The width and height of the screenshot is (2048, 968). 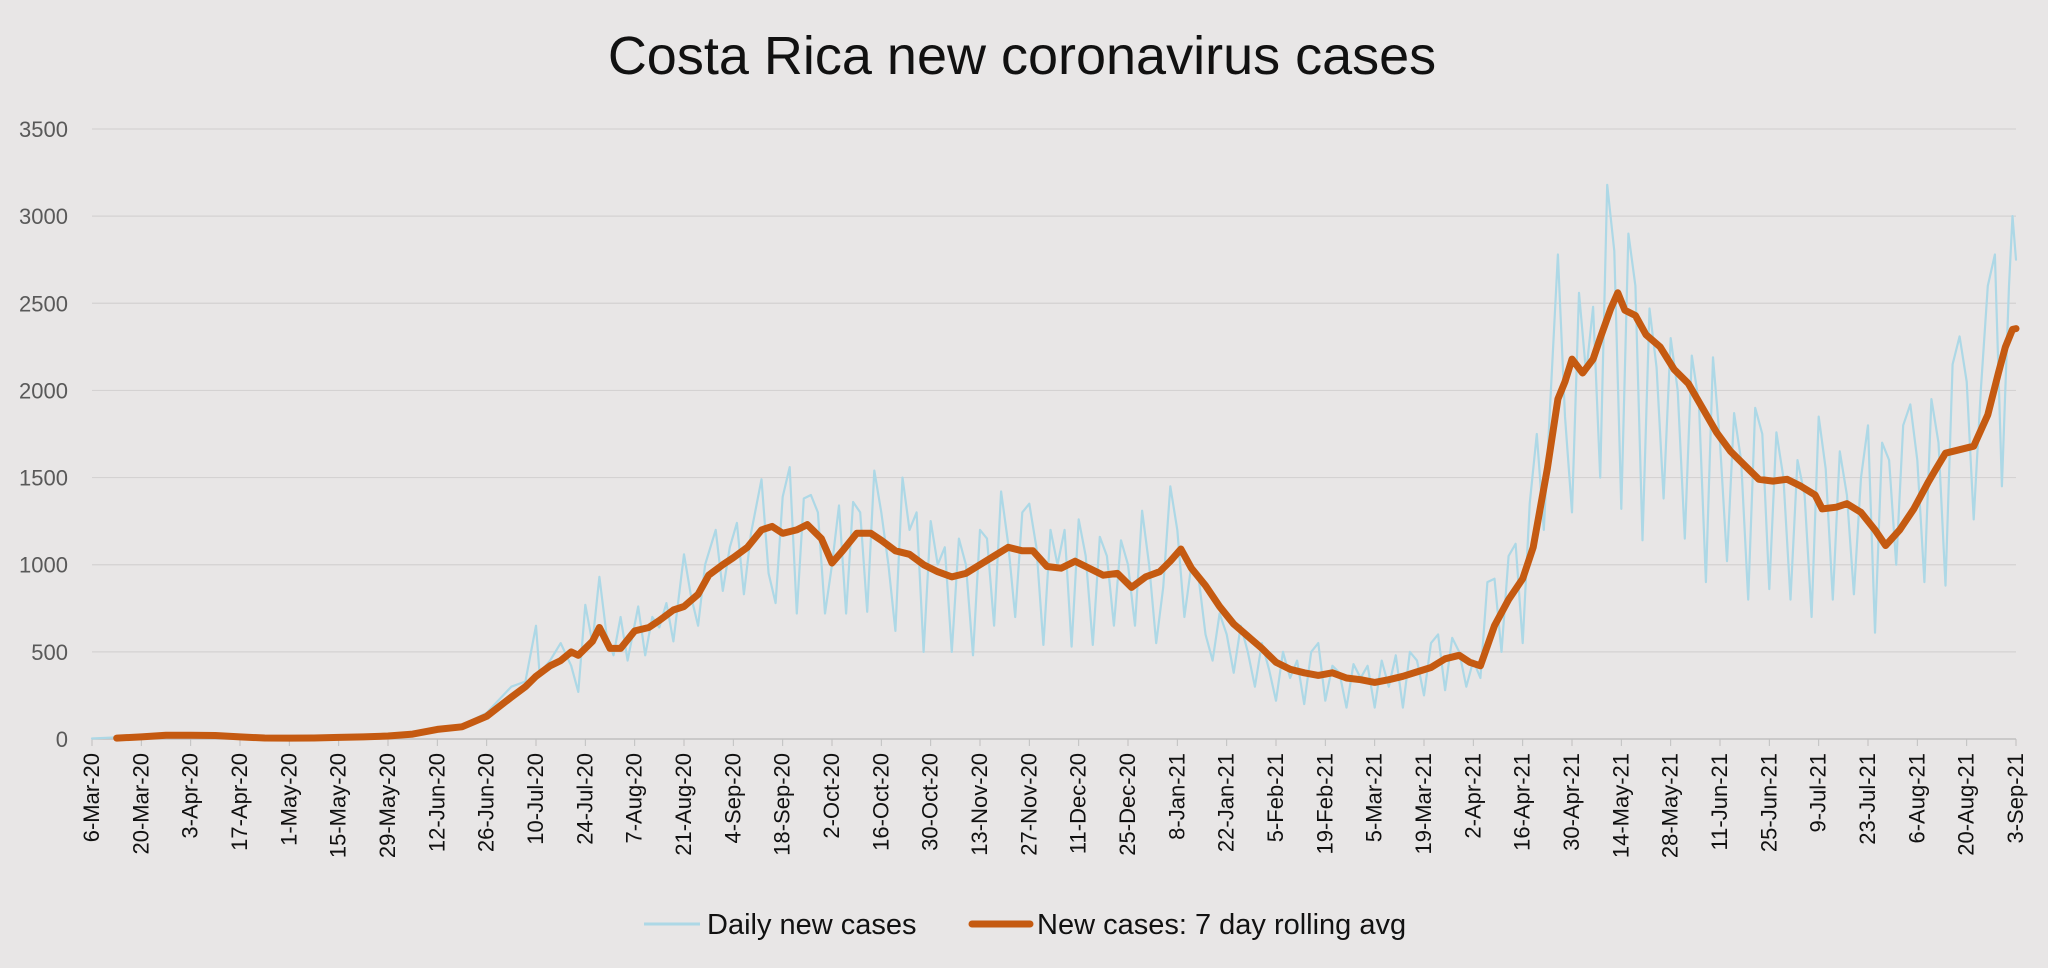 What do you see at coordinates (782, 804) in the screenshot?
I see `x-tick-label: 18-Sep-20` at bounding box center [782, 804].